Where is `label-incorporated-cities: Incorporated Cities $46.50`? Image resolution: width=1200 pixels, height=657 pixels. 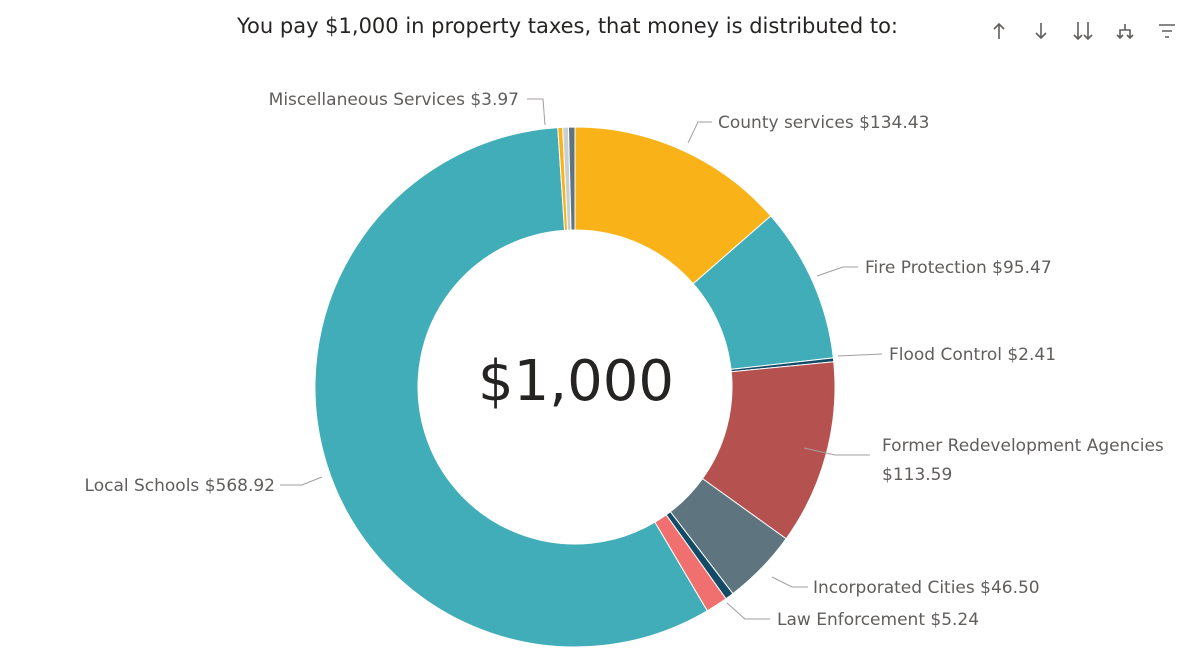
label-incorporated-cities: Incorporated Cities $46.50 is located at coordinates (926, 588).